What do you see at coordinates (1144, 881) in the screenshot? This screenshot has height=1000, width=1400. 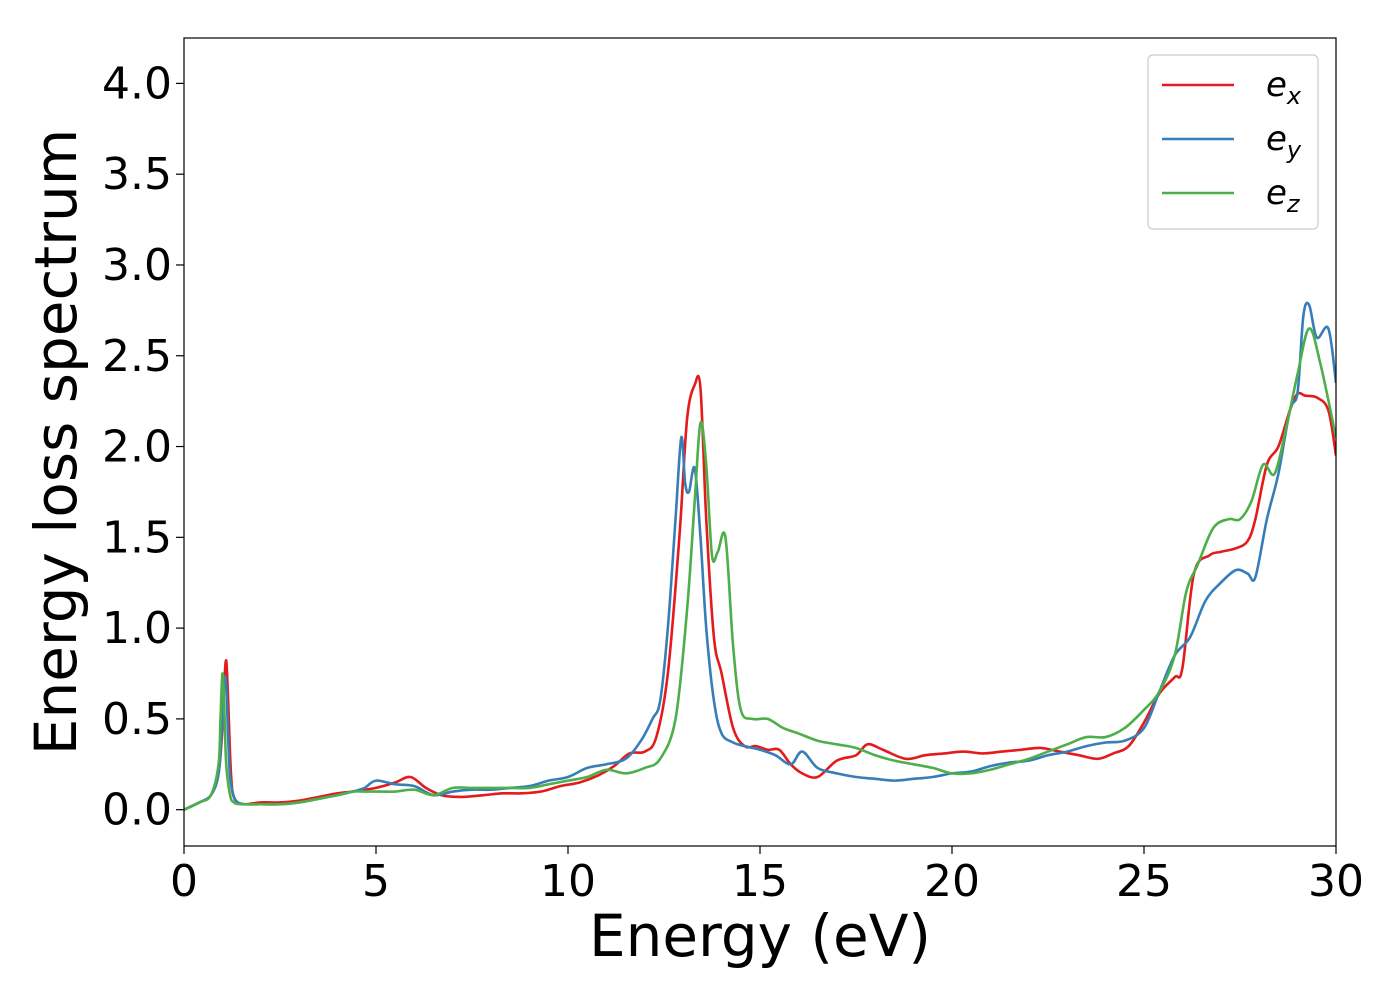 I see `x-tick-label: 25` at bounding box center [1144, 881].